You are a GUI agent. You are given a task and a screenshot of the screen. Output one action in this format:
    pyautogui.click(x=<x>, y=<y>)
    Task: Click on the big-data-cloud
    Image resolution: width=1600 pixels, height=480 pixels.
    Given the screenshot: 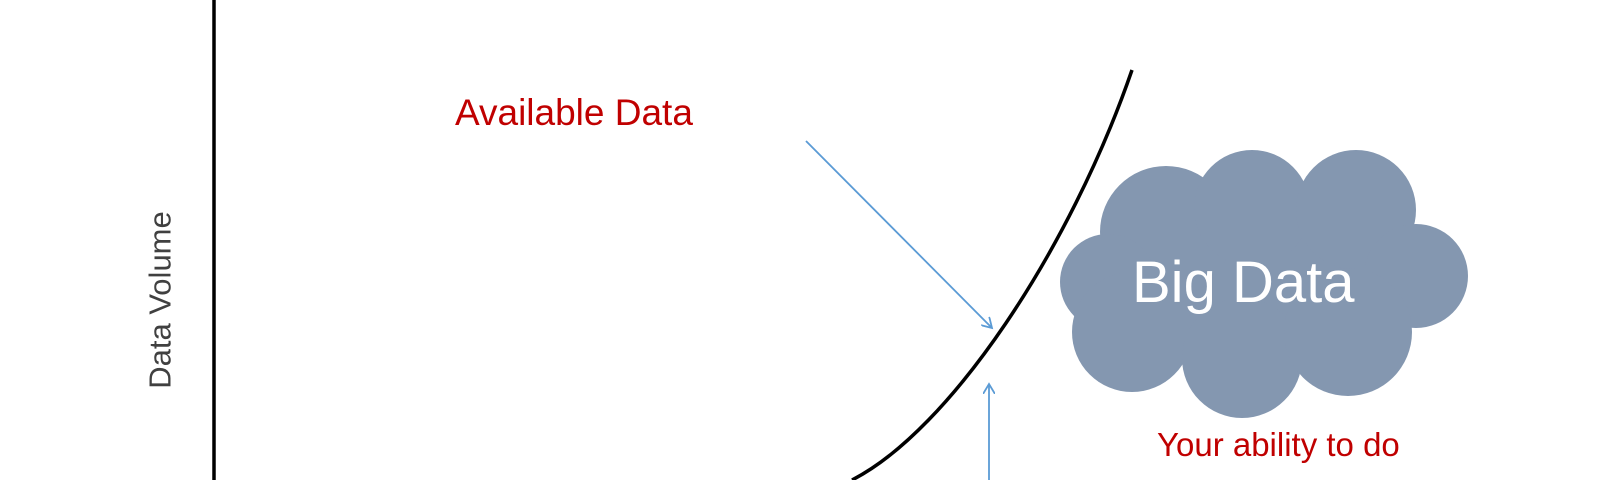 What is the action you would take?
    pyautogui.click(x=1264, y=284)
    